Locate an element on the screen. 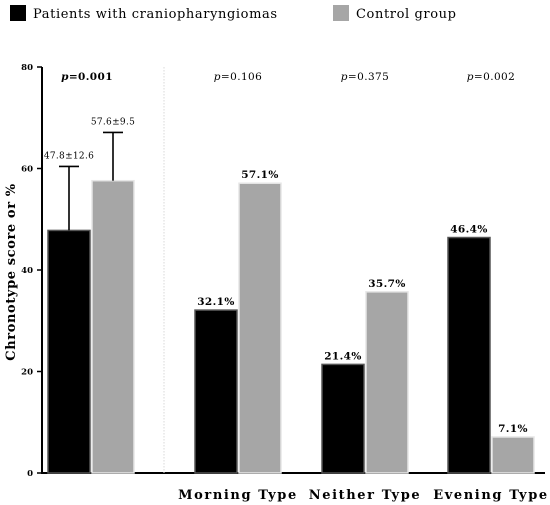 The height and width of the screenshot is (505, 550). legend-label-patients: Patients with craniopharyngiomas is located at coordinates (155, 14).